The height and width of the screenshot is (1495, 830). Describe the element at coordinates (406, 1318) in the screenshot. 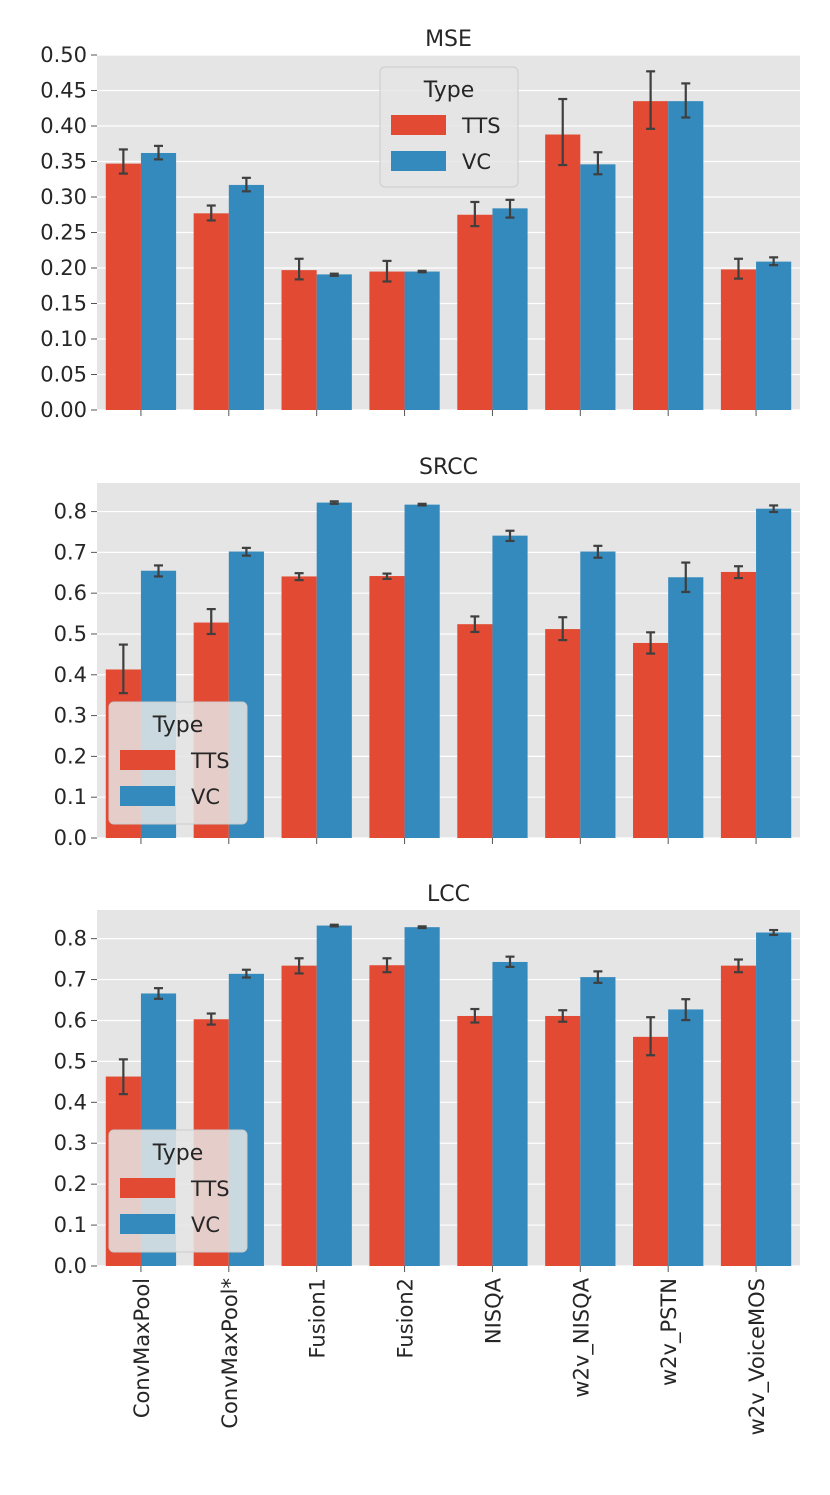

I see `x-tick-label: Fusion2` at that location.